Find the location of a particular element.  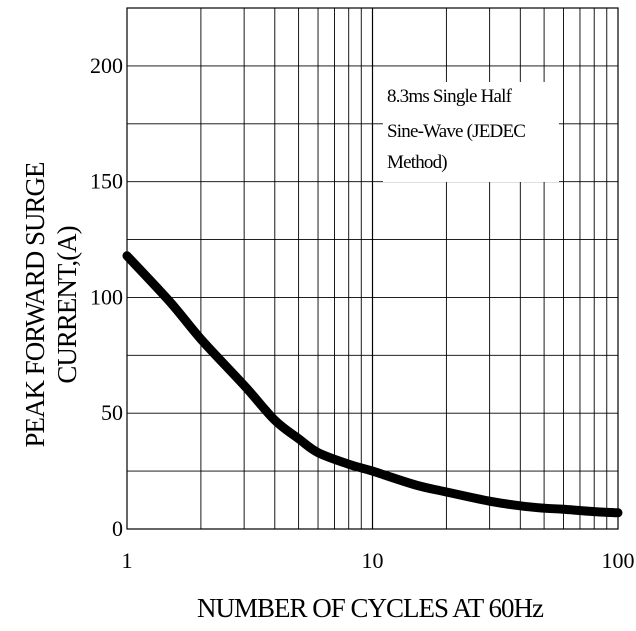

y-axis-title-line-1: PEAK FORWARD SURGE is located at coordinates (35, 305).